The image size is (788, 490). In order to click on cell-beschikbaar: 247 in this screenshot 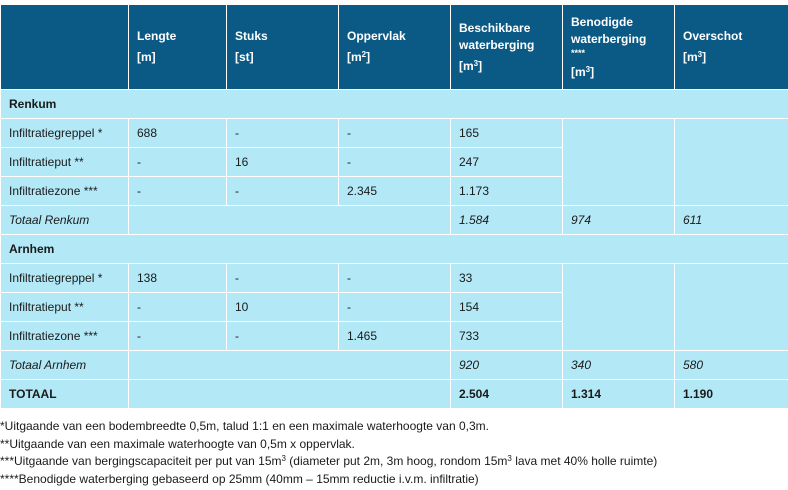, I will do `click(506, 162)`.